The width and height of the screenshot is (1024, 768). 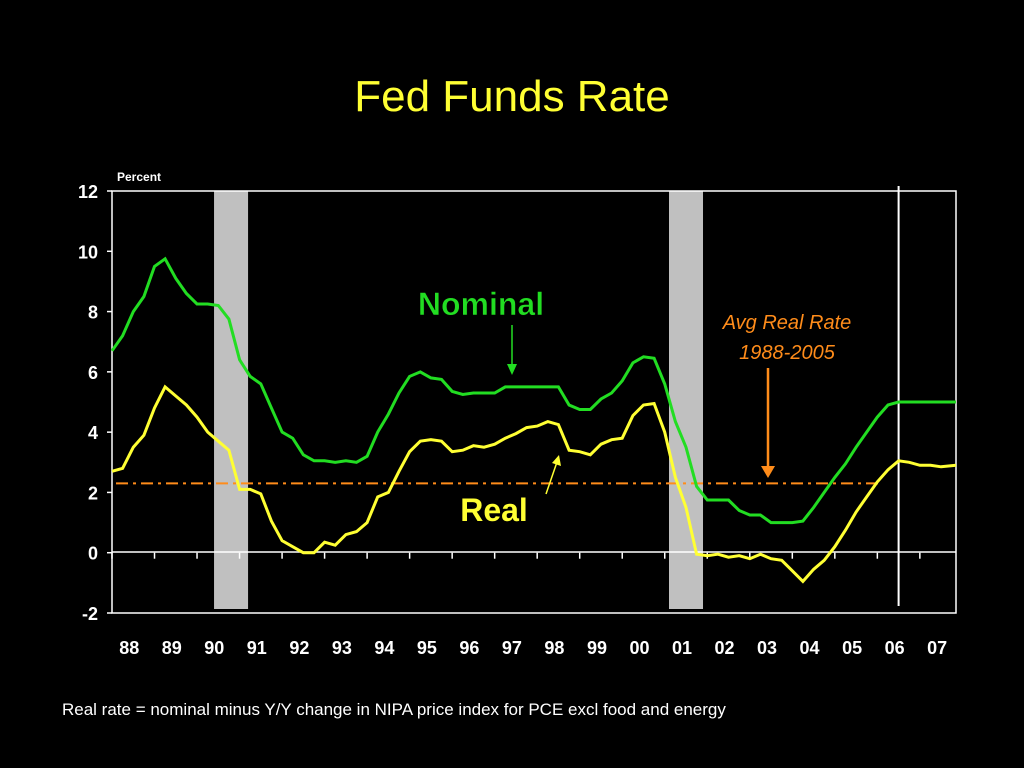 What do you see at coordinates (852, 648) in the screenshot?
I see `x-tick-label: 05` at bounding box center [852, 648].